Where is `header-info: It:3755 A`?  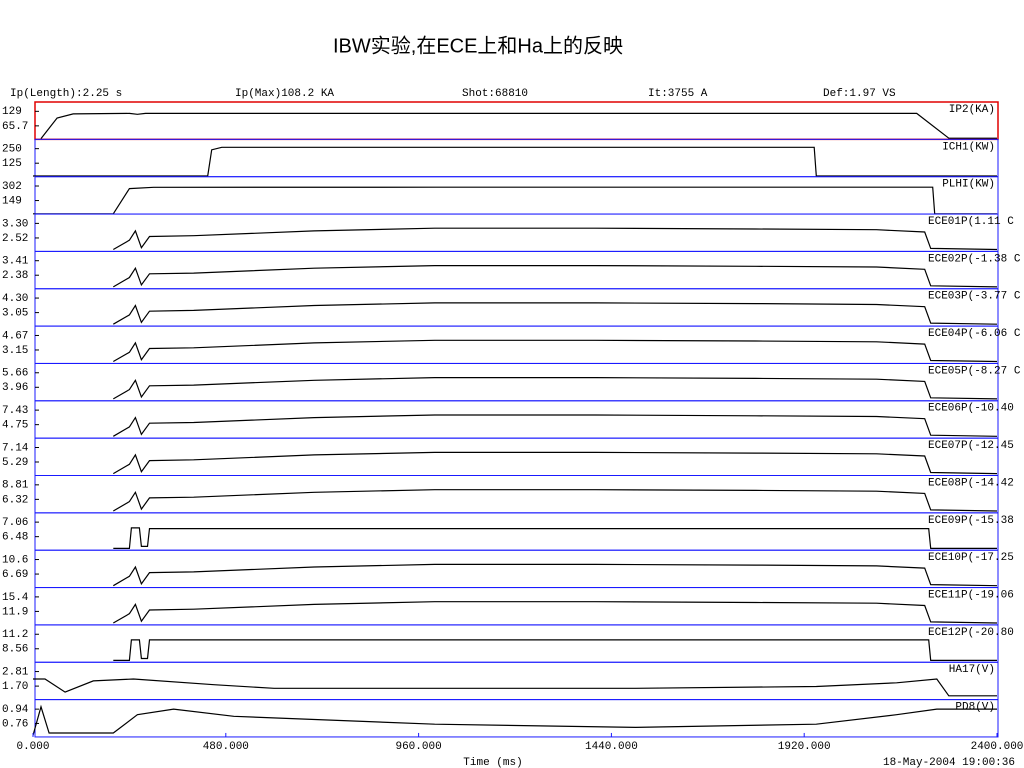 header-info: It:3755 A is located at coordinates (678, 94).